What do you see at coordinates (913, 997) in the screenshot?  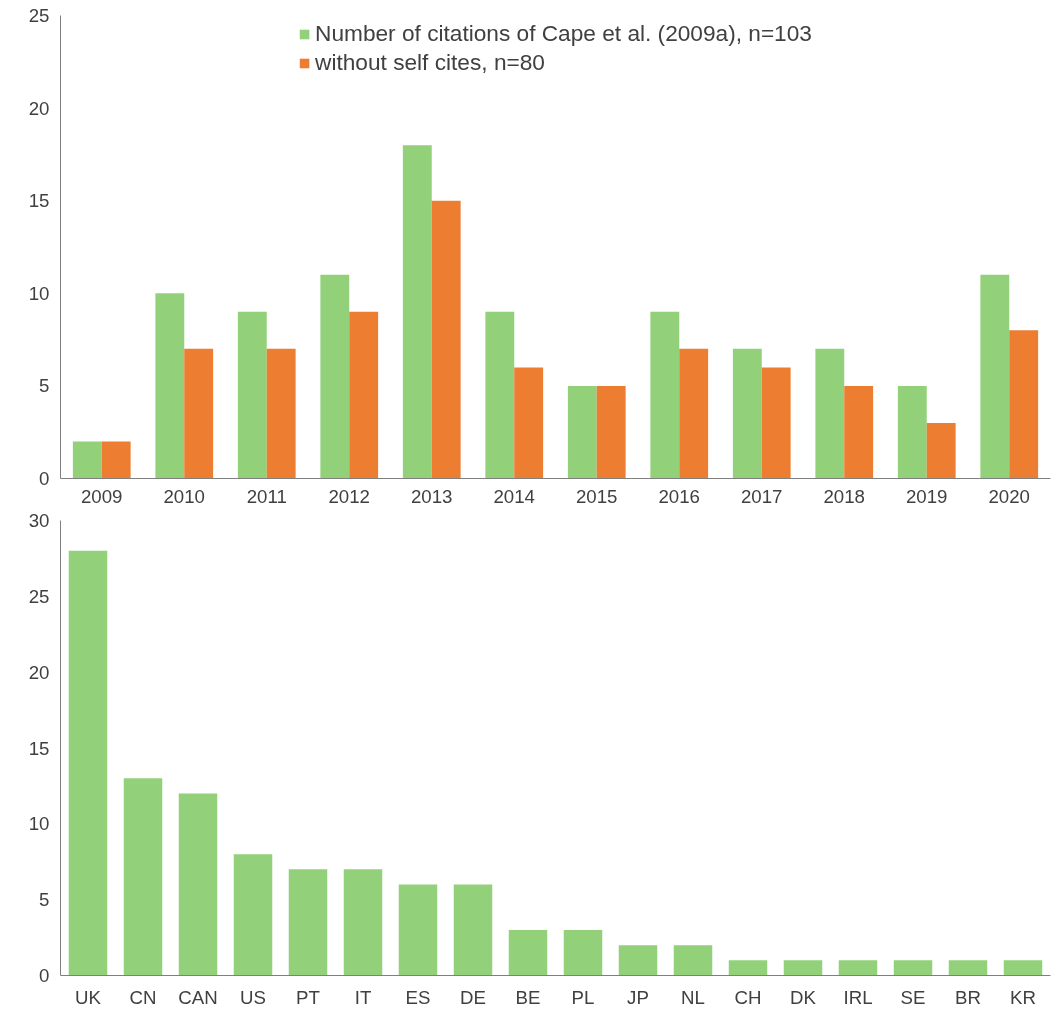 I see `x-tick-label: SE` at bounding box center [913, 997].